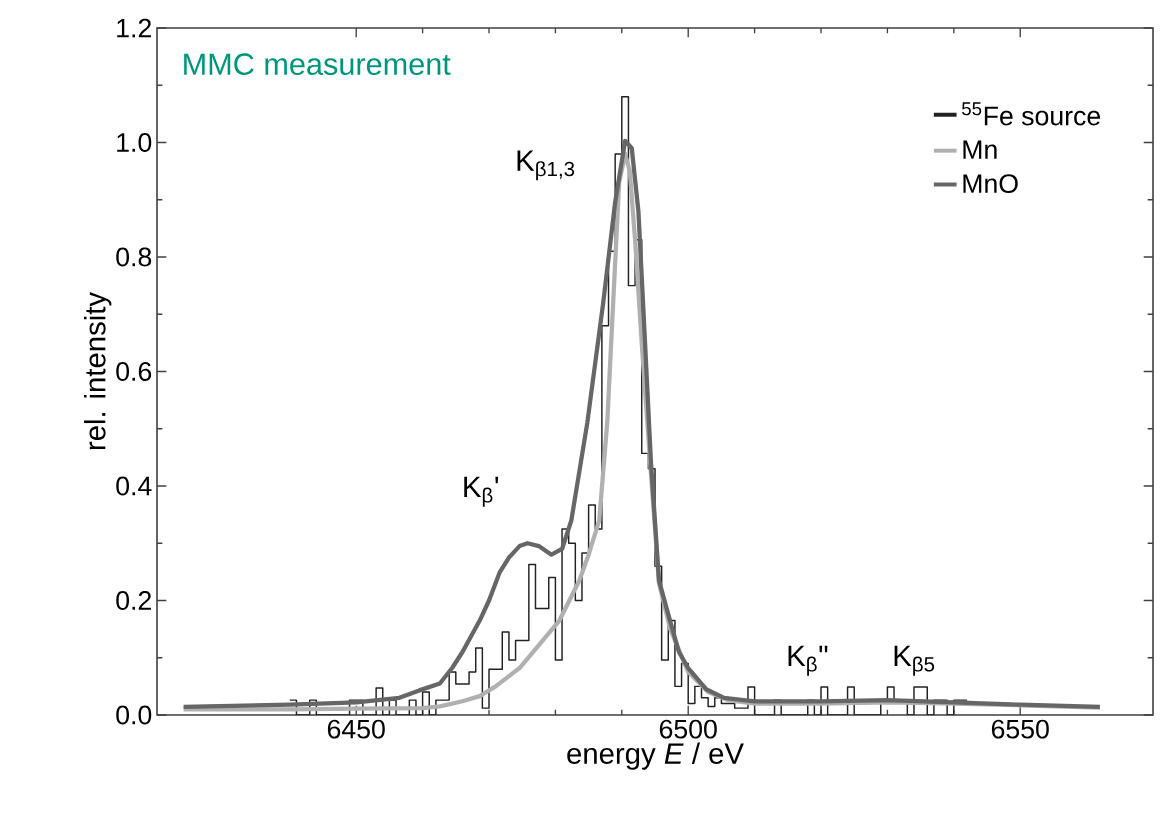  Describe the element at coordinates (1020, 729) in the screenshot. I see `x-tick-label: 6550` at that location.